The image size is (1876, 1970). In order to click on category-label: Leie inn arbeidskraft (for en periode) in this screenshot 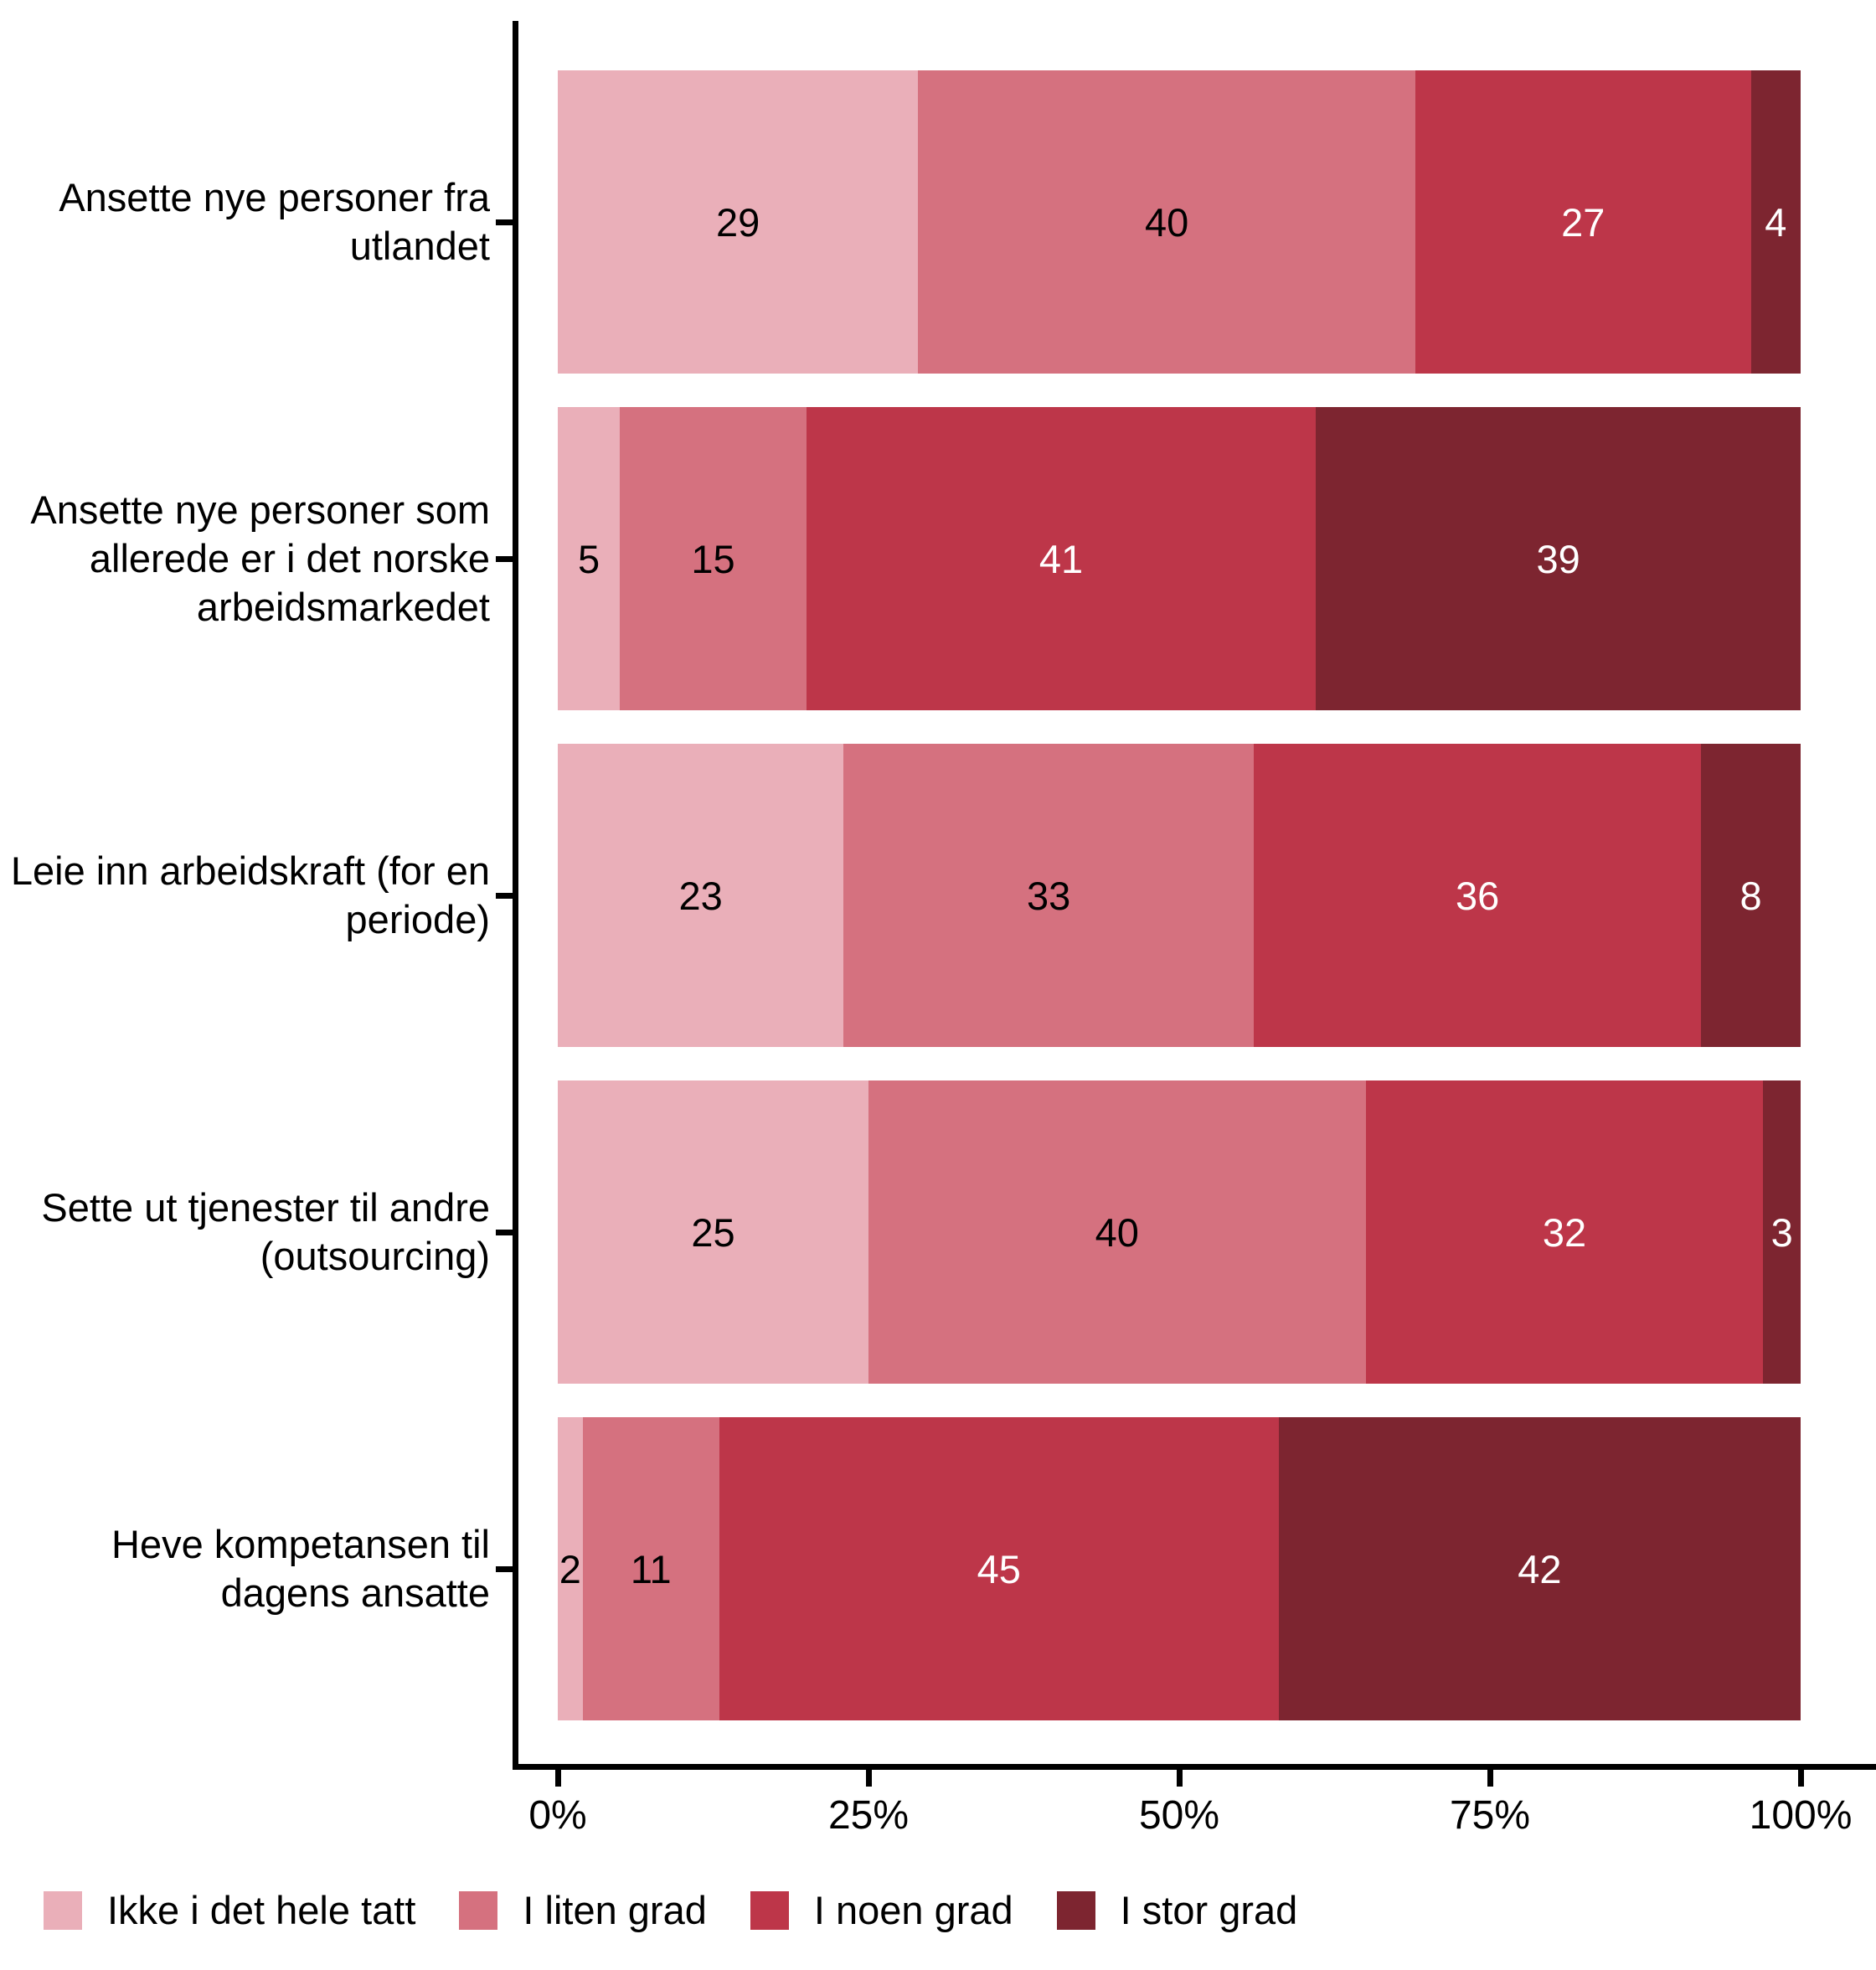, I will do `click(250, 894)`.